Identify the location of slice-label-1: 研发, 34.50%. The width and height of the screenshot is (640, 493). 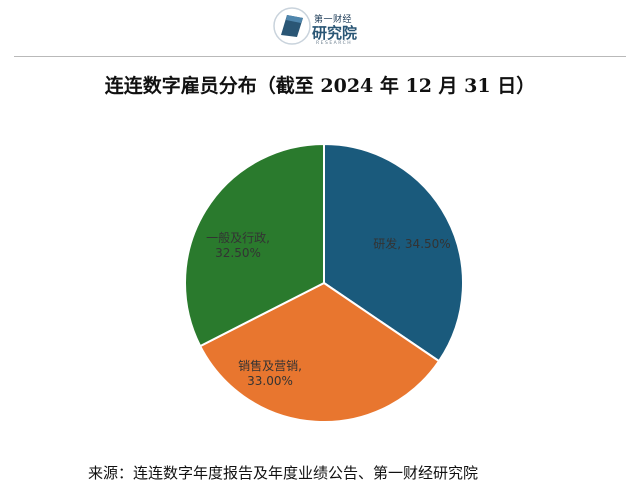
(411, 243).